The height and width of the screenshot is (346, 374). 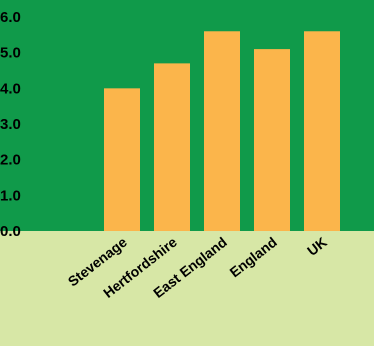 I want to click on bar-east-england, so click(x=222, y=131).